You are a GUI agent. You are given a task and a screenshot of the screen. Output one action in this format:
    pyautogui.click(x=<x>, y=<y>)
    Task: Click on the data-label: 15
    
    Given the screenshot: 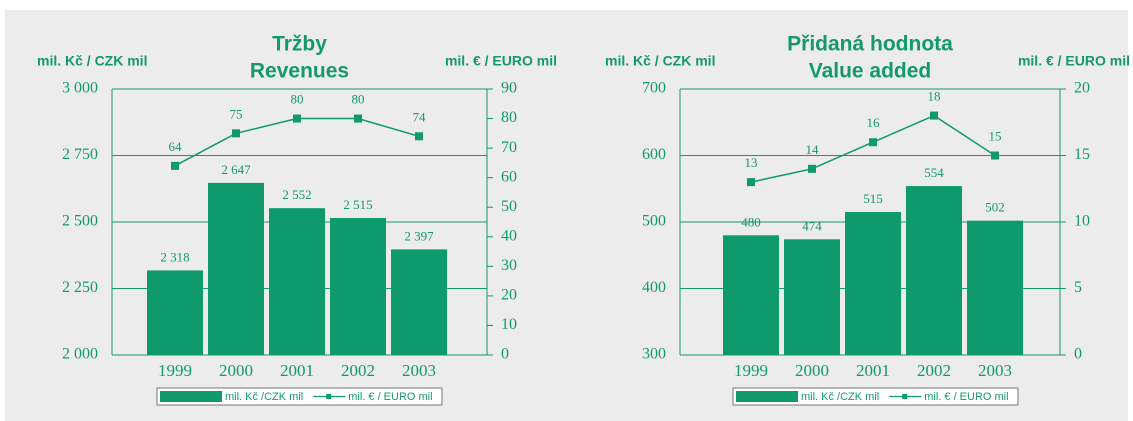 What is the action you would take?
    pyautogui.click(x=995, y=135)
    